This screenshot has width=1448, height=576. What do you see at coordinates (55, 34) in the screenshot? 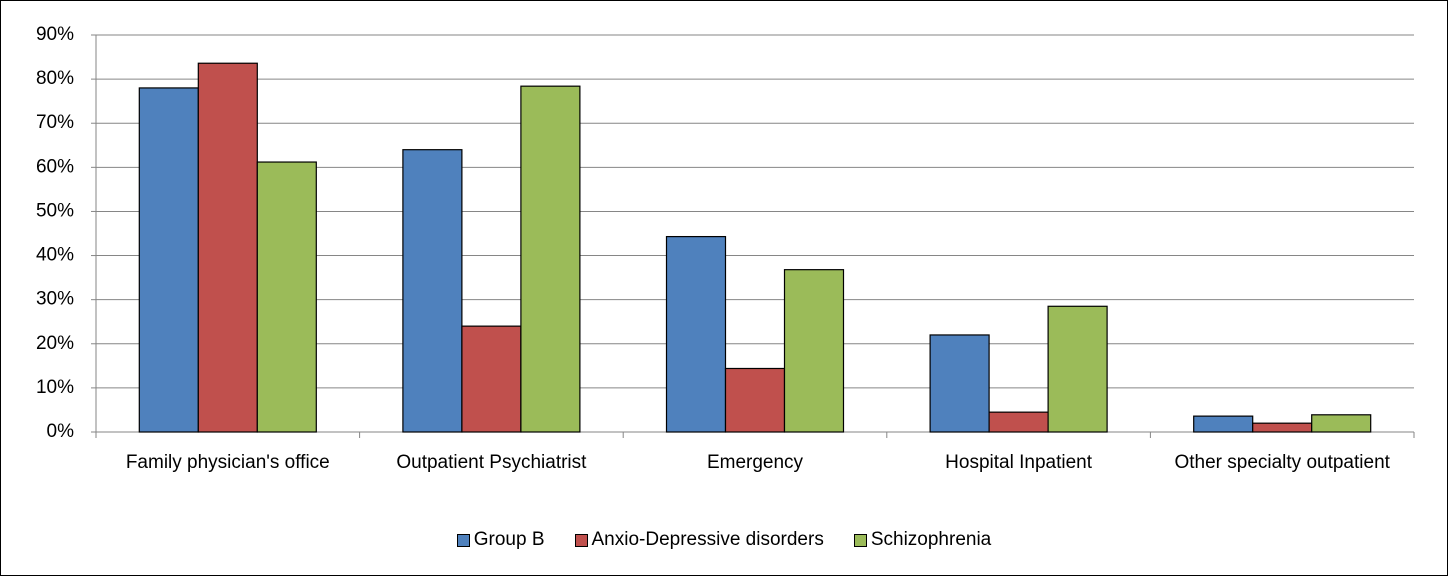
I see `y-tick-label: 90%` at bounding box center [55, 34].